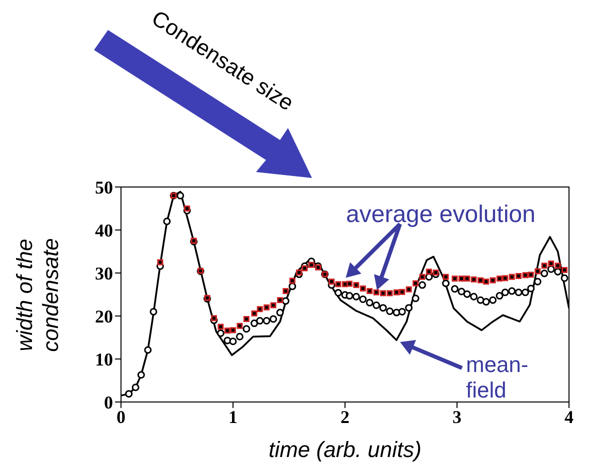  I want to click on x-tick-label: 4, so click(569, 416).